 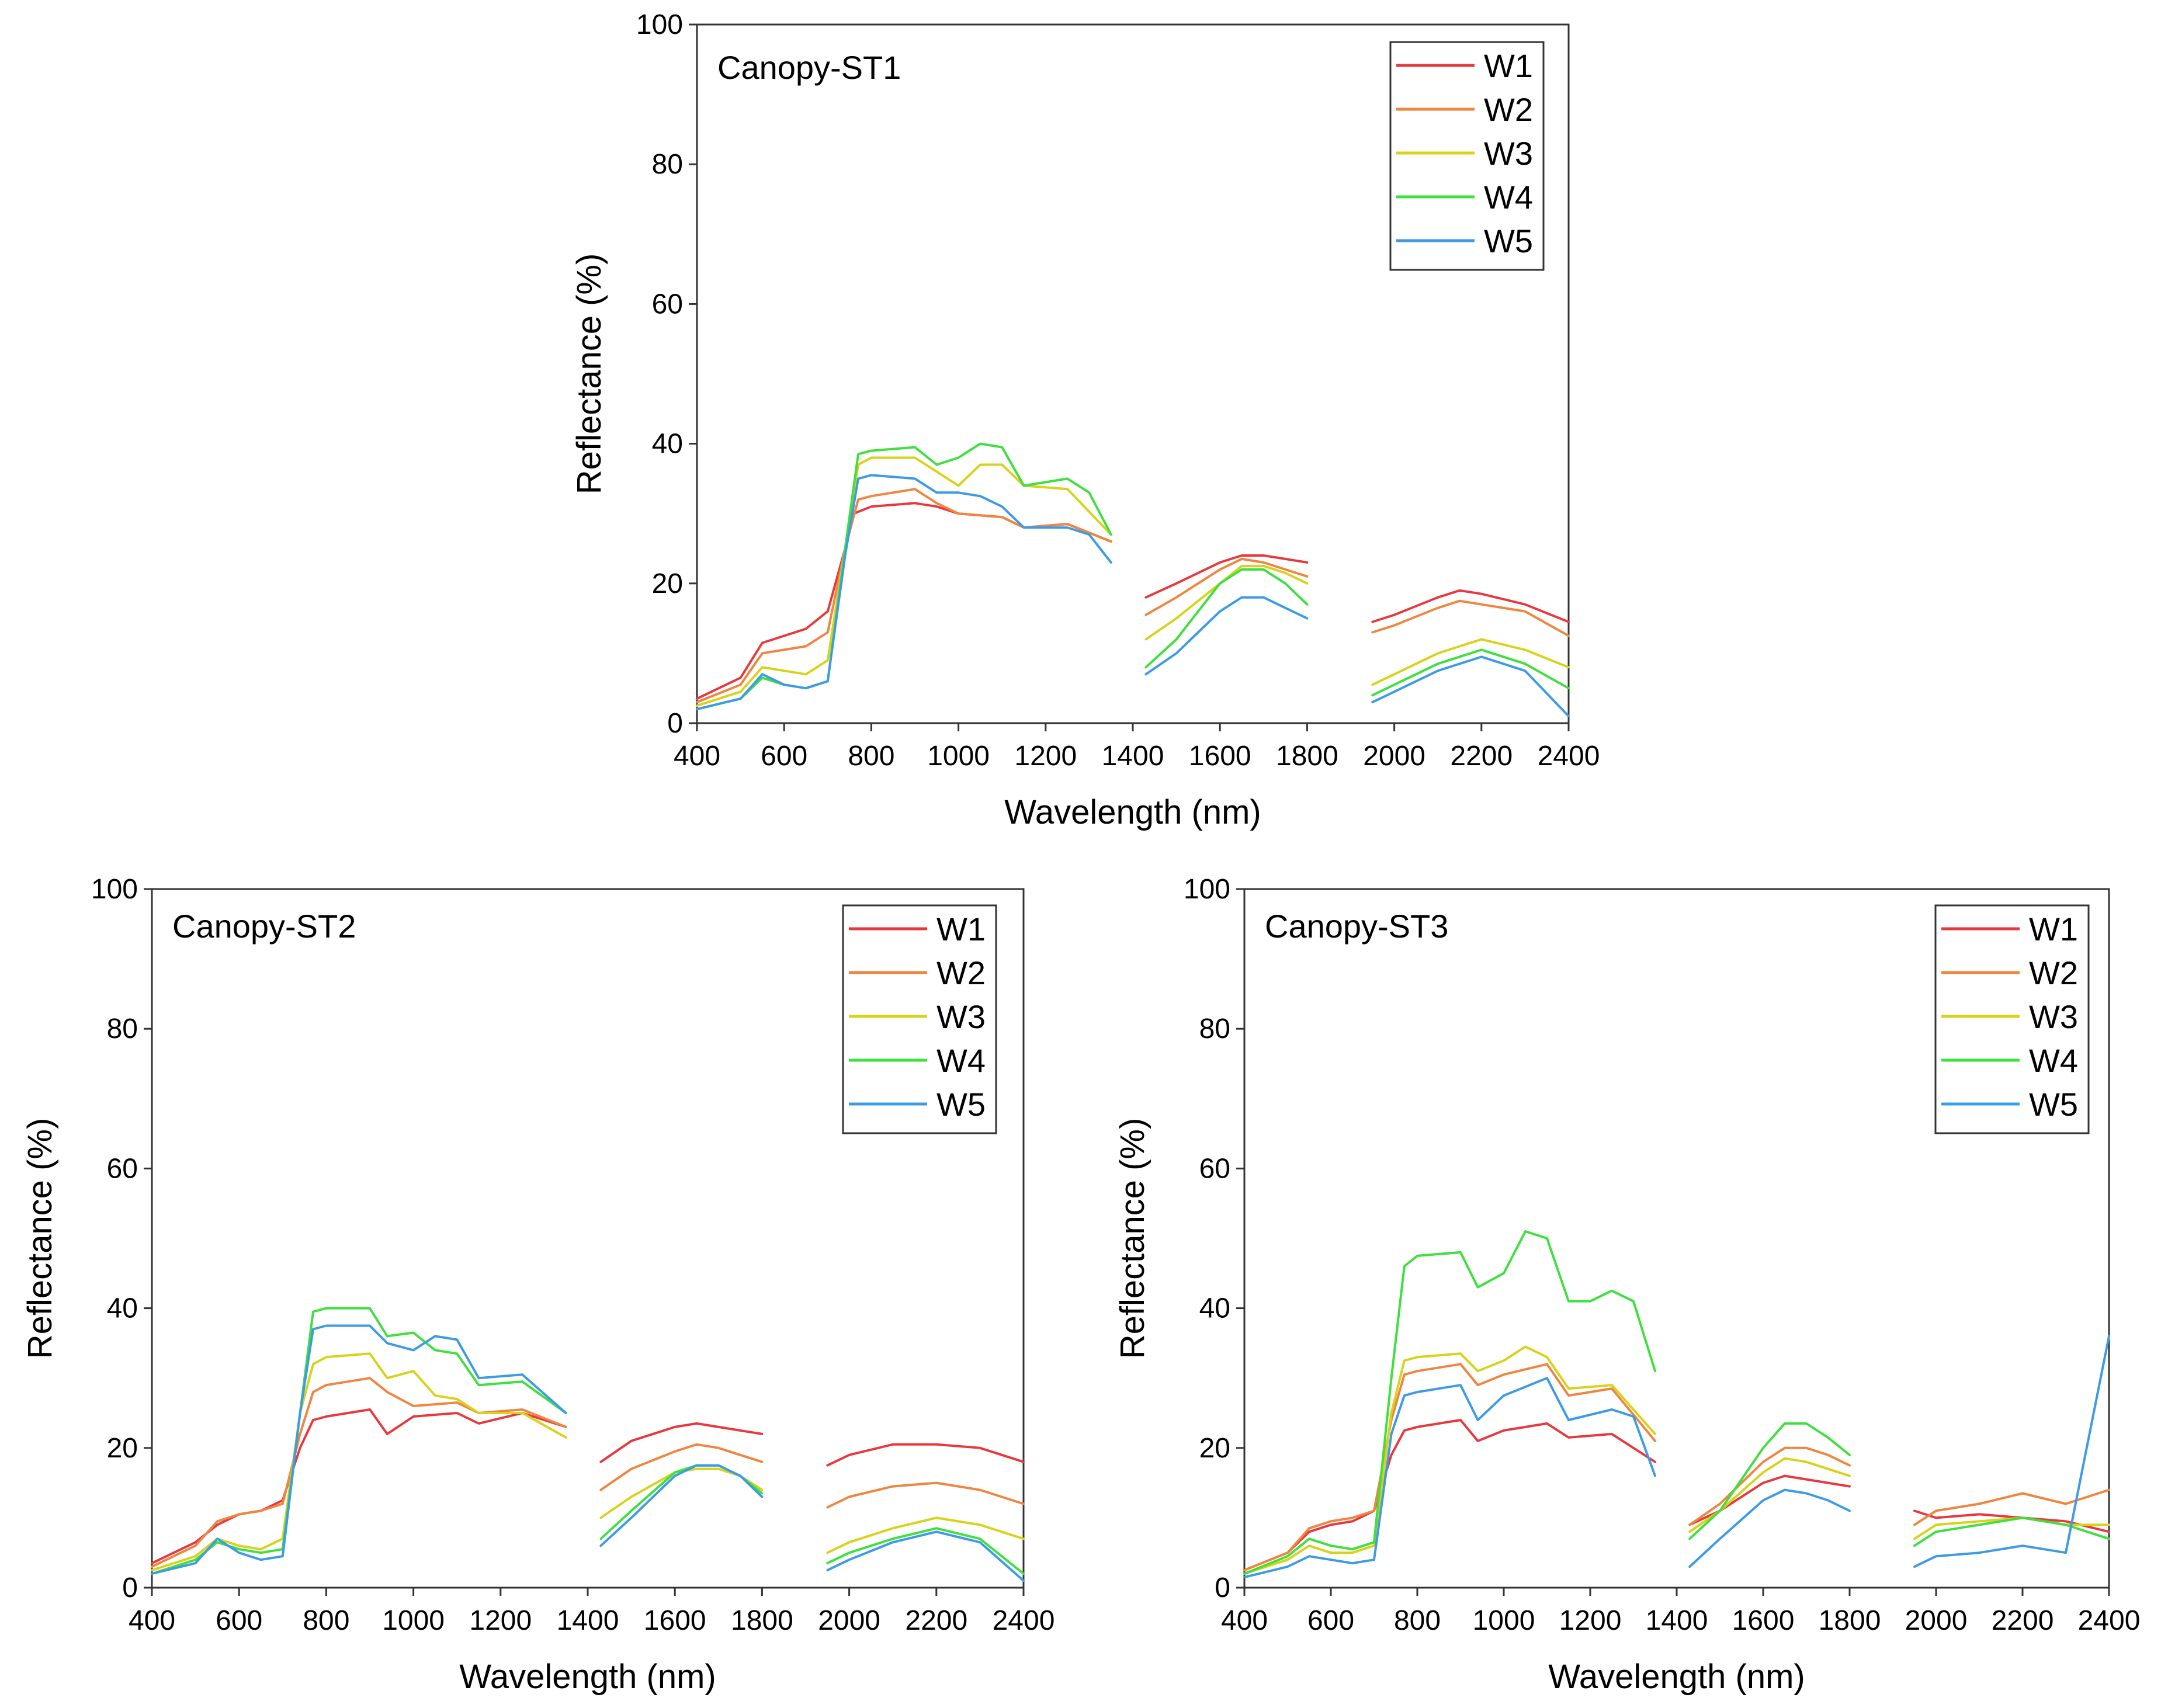 I want to click on panel-title: Canopy-ST3, so click(x=1356, y=926).